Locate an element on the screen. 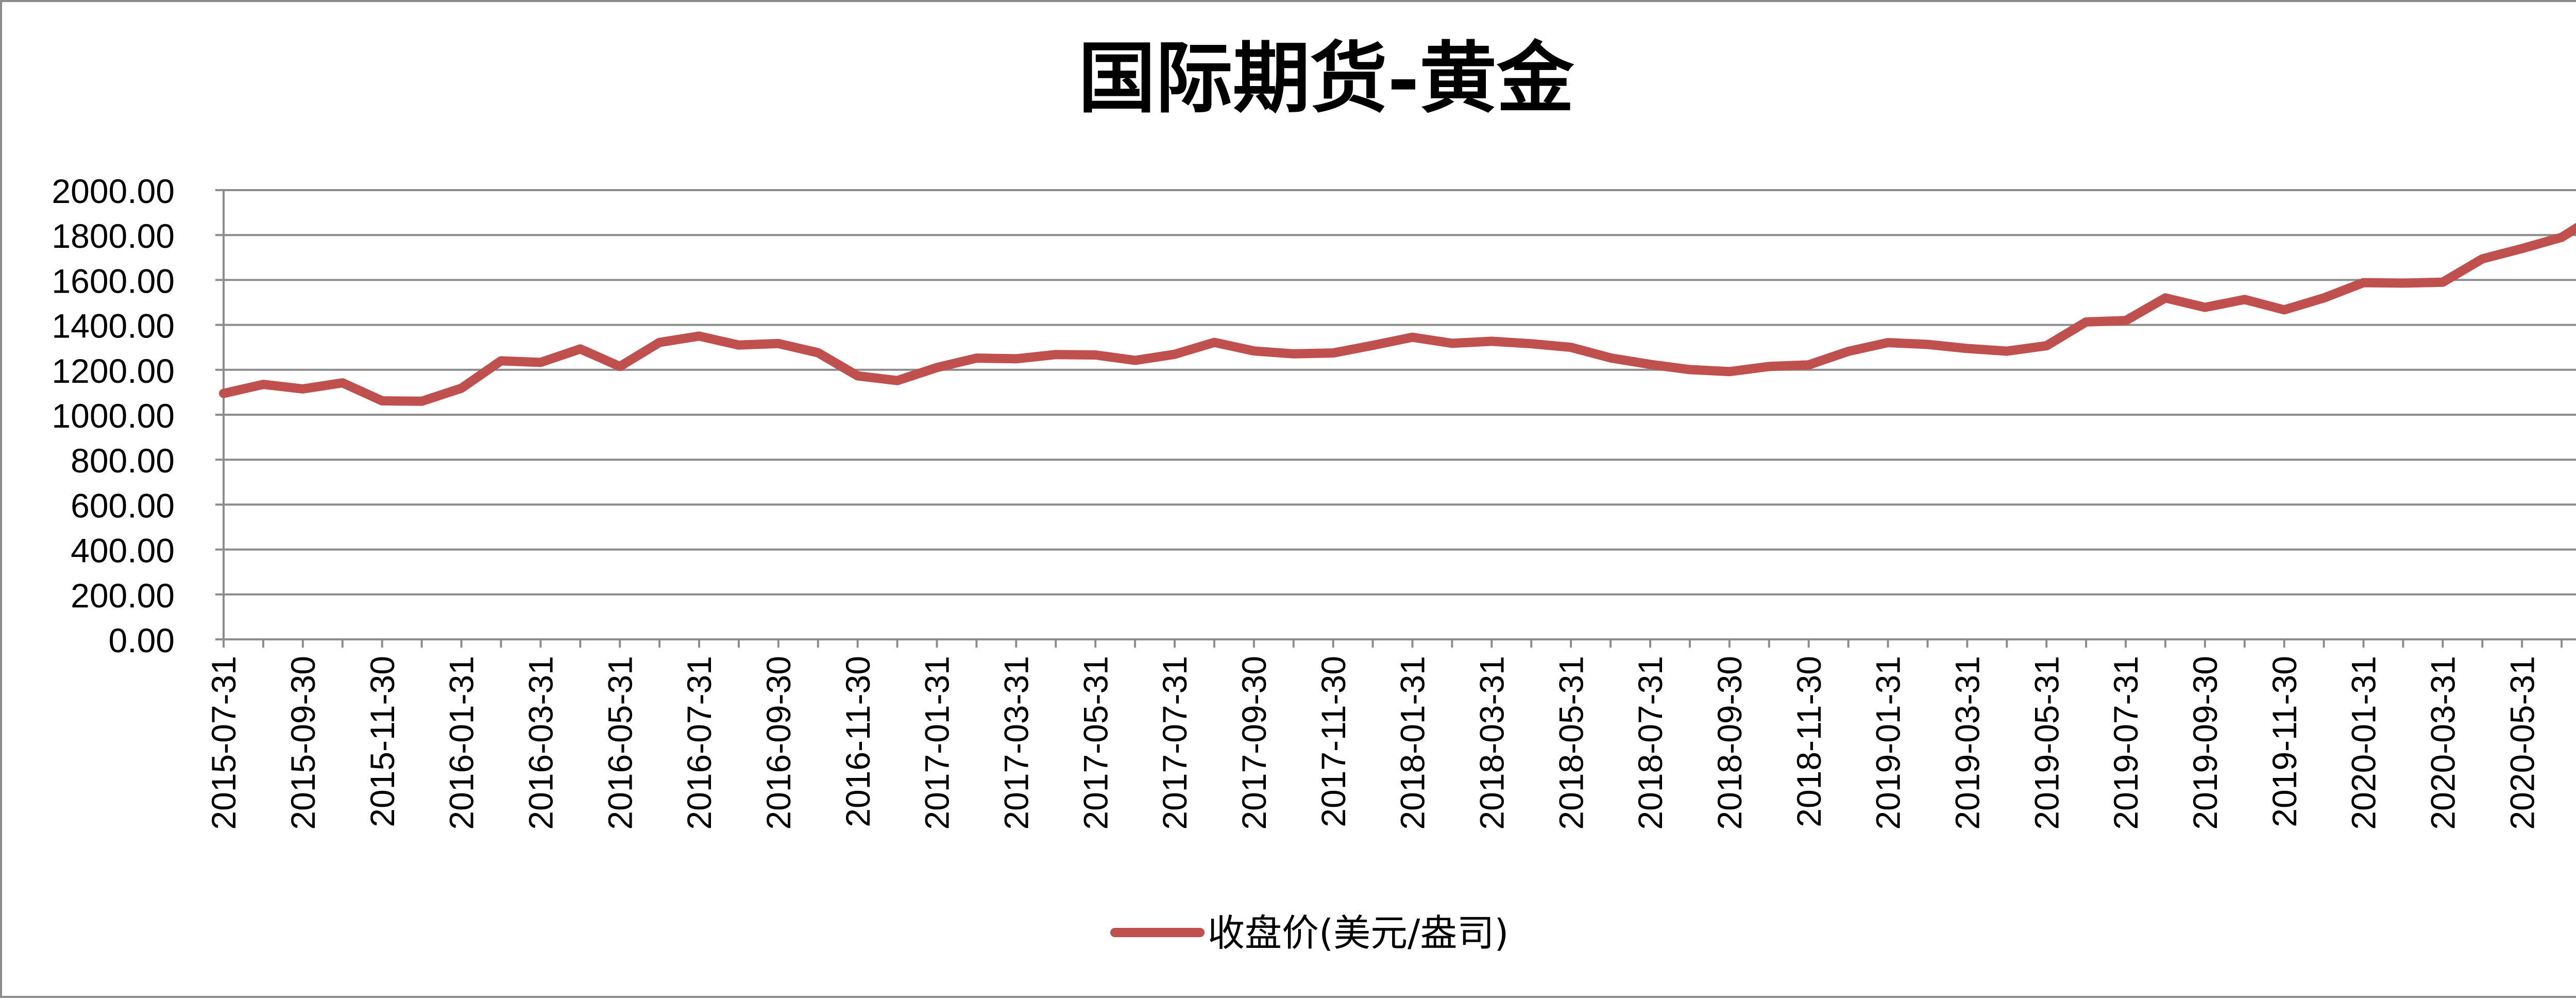  x-tick-label: 2017-05-31 is located at coordinates (1095, 743).